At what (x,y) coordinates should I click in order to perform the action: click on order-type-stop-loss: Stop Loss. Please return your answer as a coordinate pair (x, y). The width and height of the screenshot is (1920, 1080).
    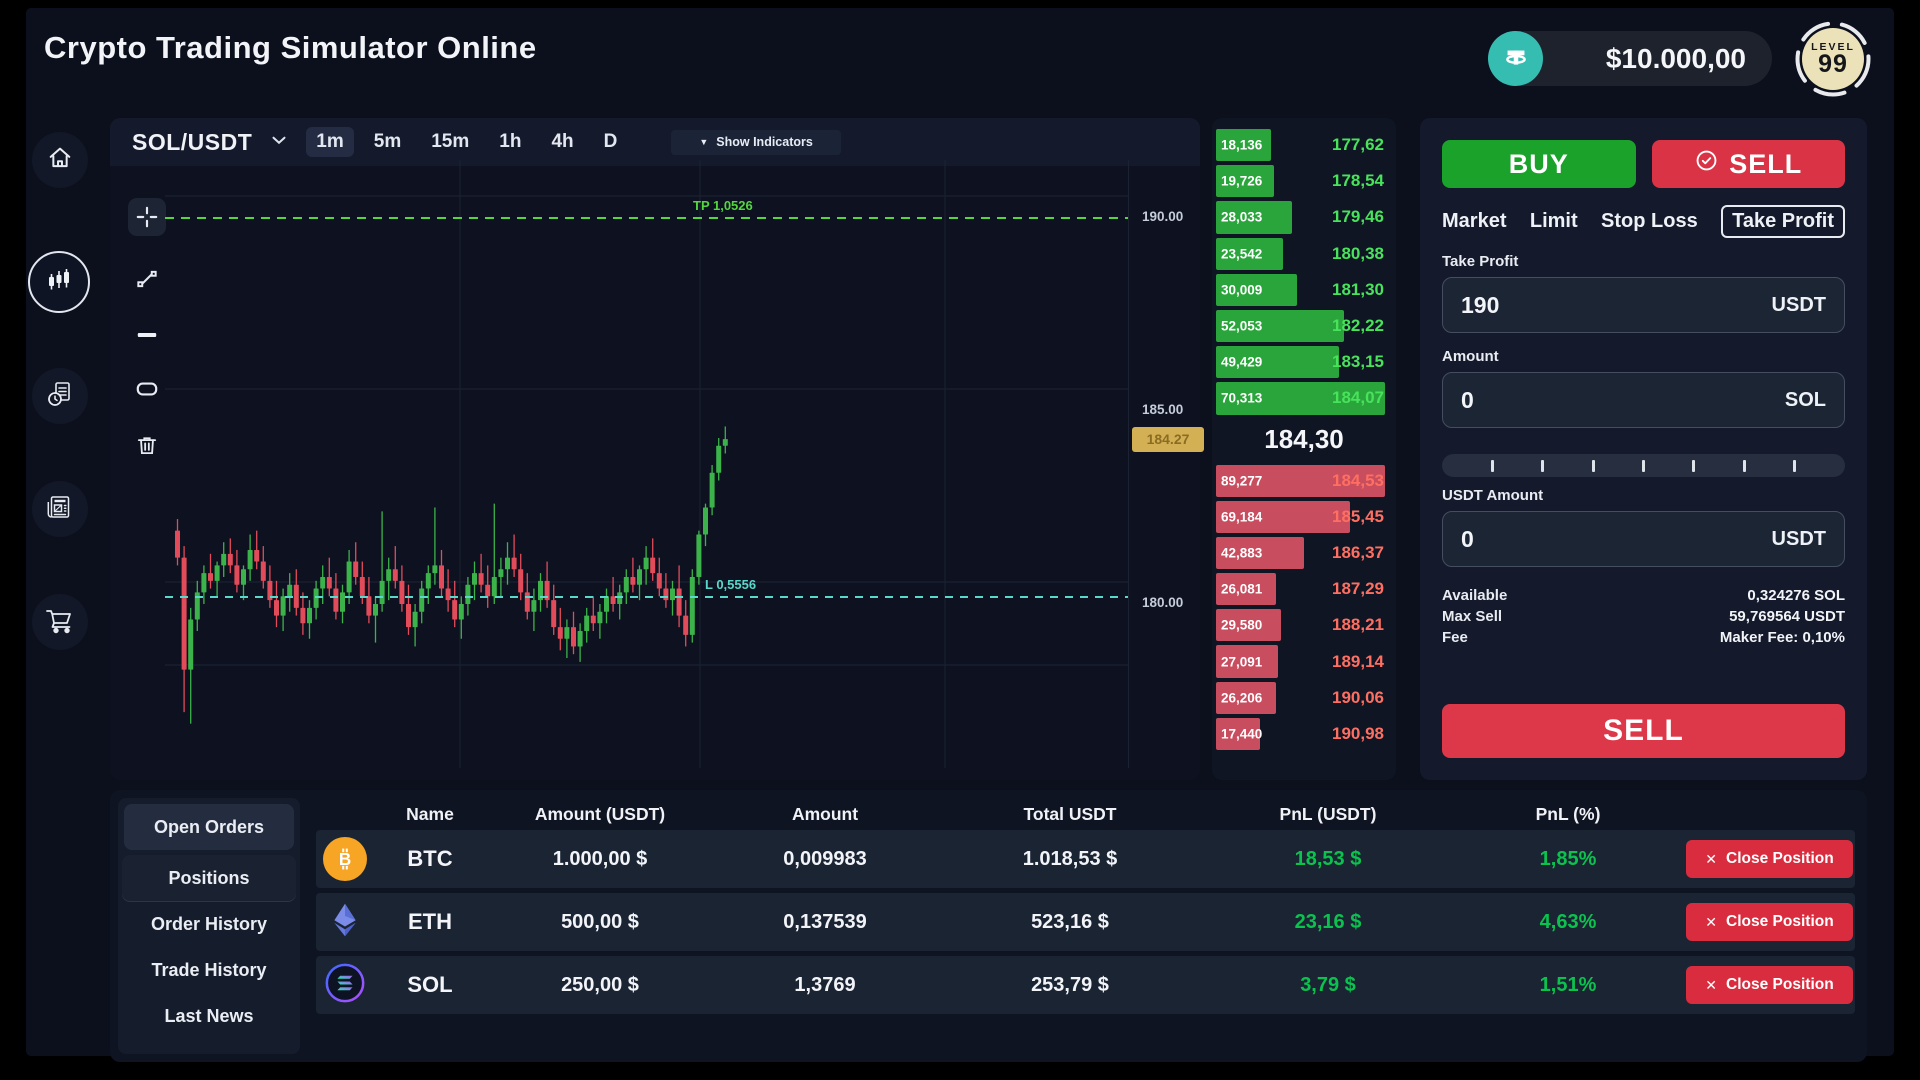
    Looking at the image, I should click on (1649, 221).